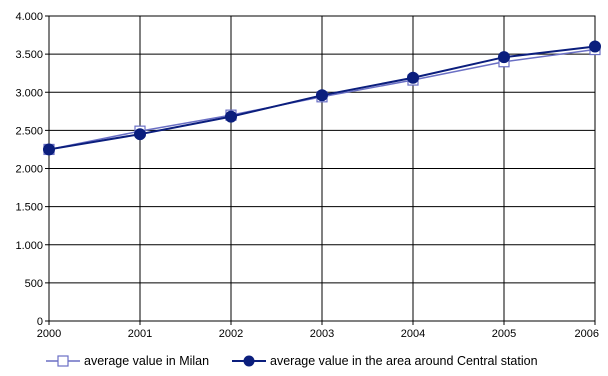  What do you see at coordinates (146, 361) in the screenshot?
I see `legend-label-milan: average value in Milan` at bounding box center [146, 361].